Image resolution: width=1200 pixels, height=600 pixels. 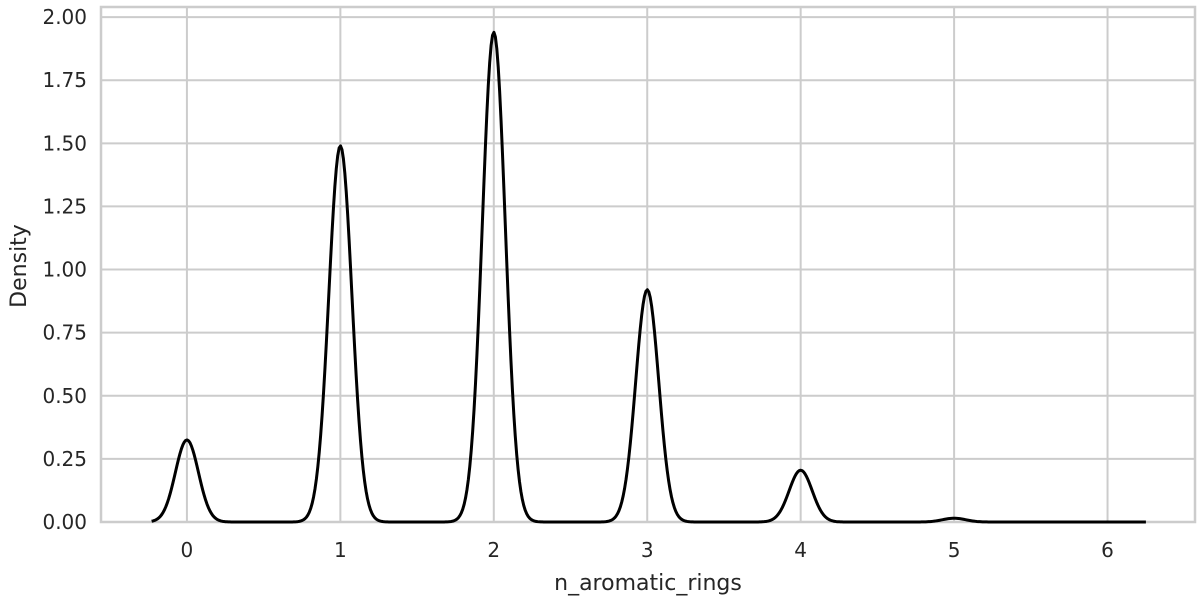 What do you see at coordinates (187, 550) in the screenshot?
I see `x-tick-label: 0` at bounding box center [187, 550].